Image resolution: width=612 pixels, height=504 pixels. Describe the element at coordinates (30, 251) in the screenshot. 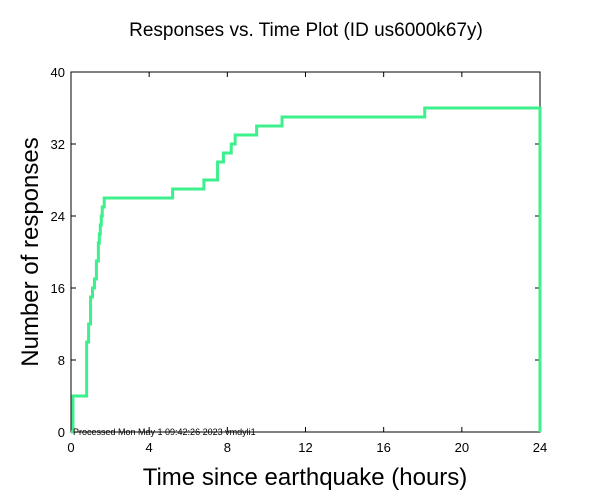

I see `y-axis-title: Number of responses` at that location.